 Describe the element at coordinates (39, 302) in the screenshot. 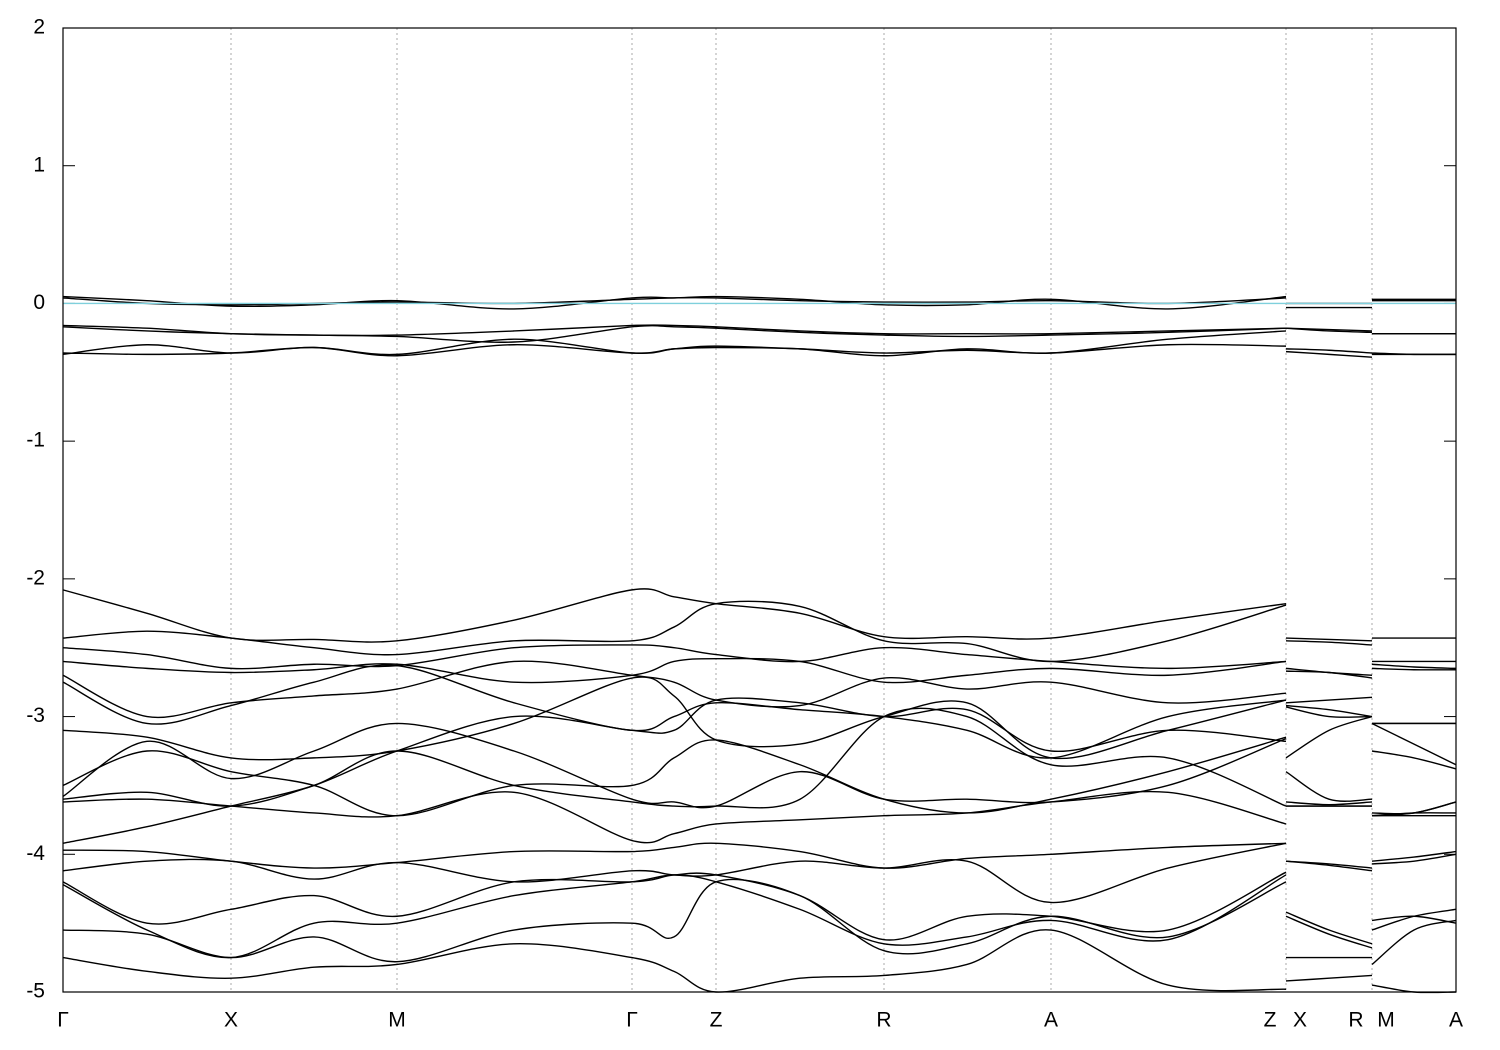

I see `y-tick-label: 0` at that location.